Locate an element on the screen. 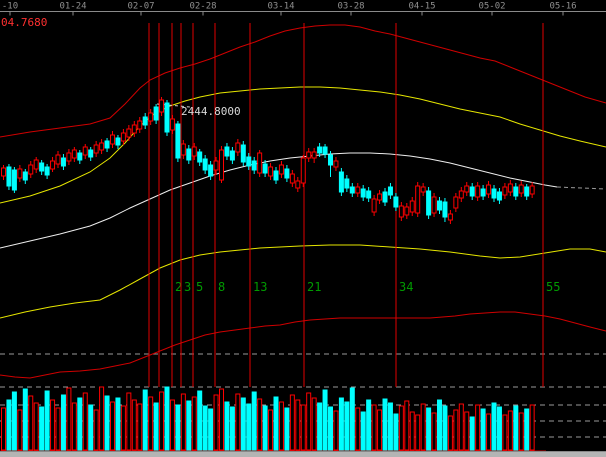 The image size is (606, 457). date-label: 03-28 is located at coordinates (350, 7).